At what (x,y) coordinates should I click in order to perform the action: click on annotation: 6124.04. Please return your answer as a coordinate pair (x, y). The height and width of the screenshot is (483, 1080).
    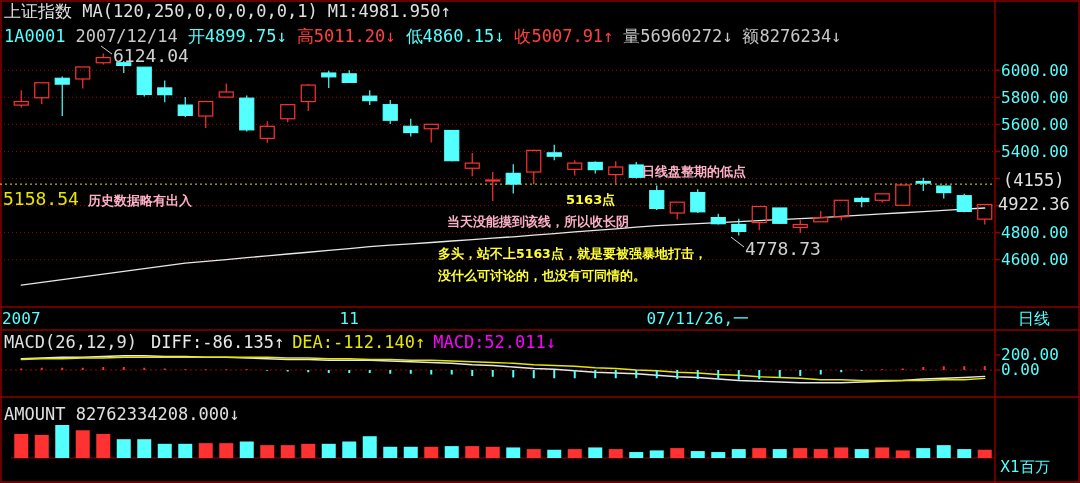
    Looking at the image, I should click on (151, 55).